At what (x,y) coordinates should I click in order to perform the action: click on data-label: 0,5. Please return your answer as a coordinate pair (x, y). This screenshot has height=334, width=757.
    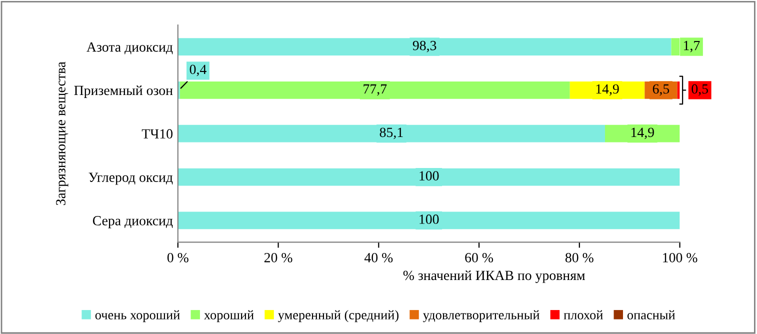
    Looking at the image, I should click on (700, 90).